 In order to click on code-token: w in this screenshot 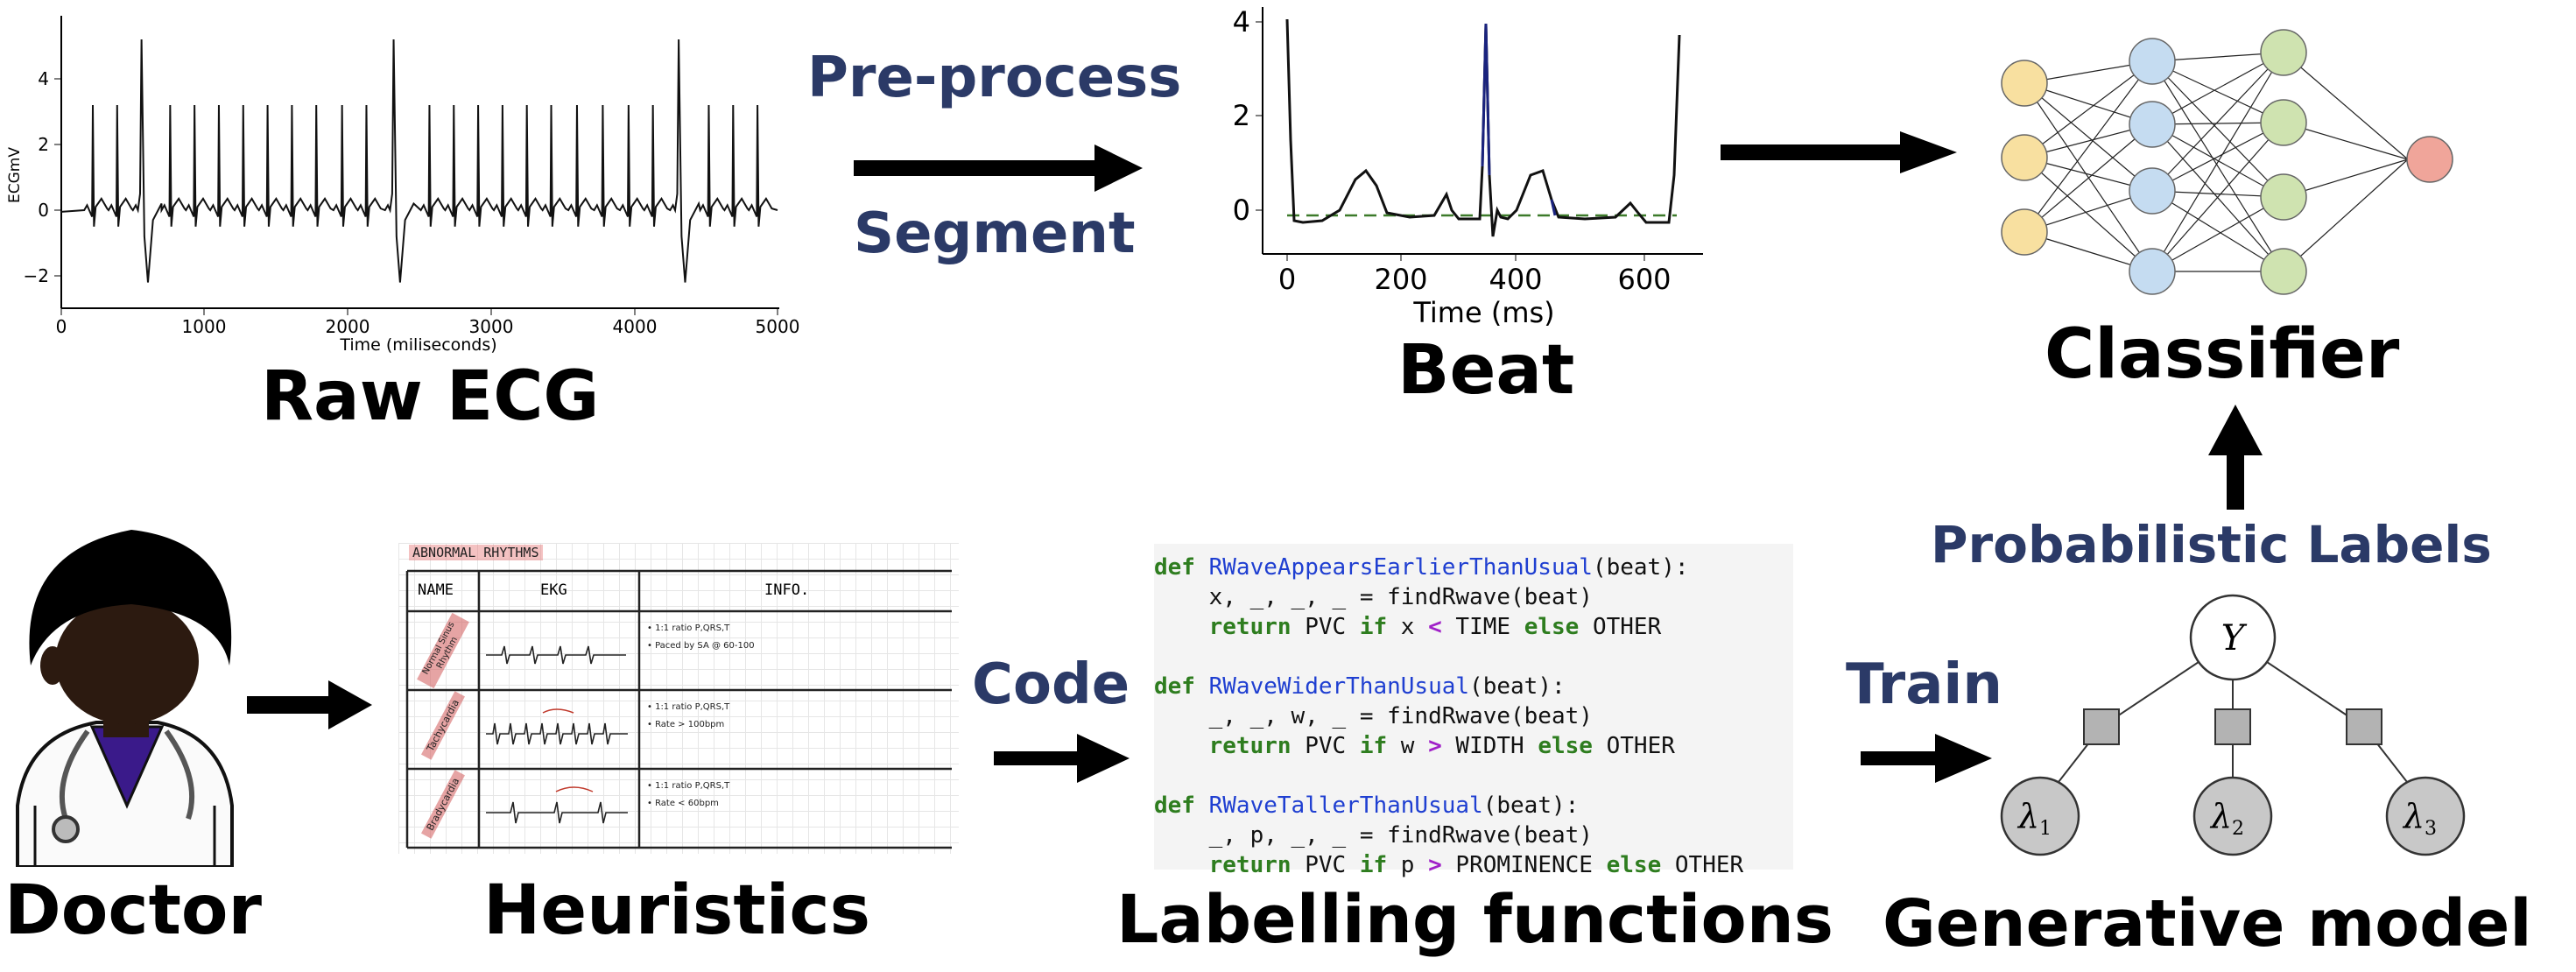, I will do `click(1408, 746)`.